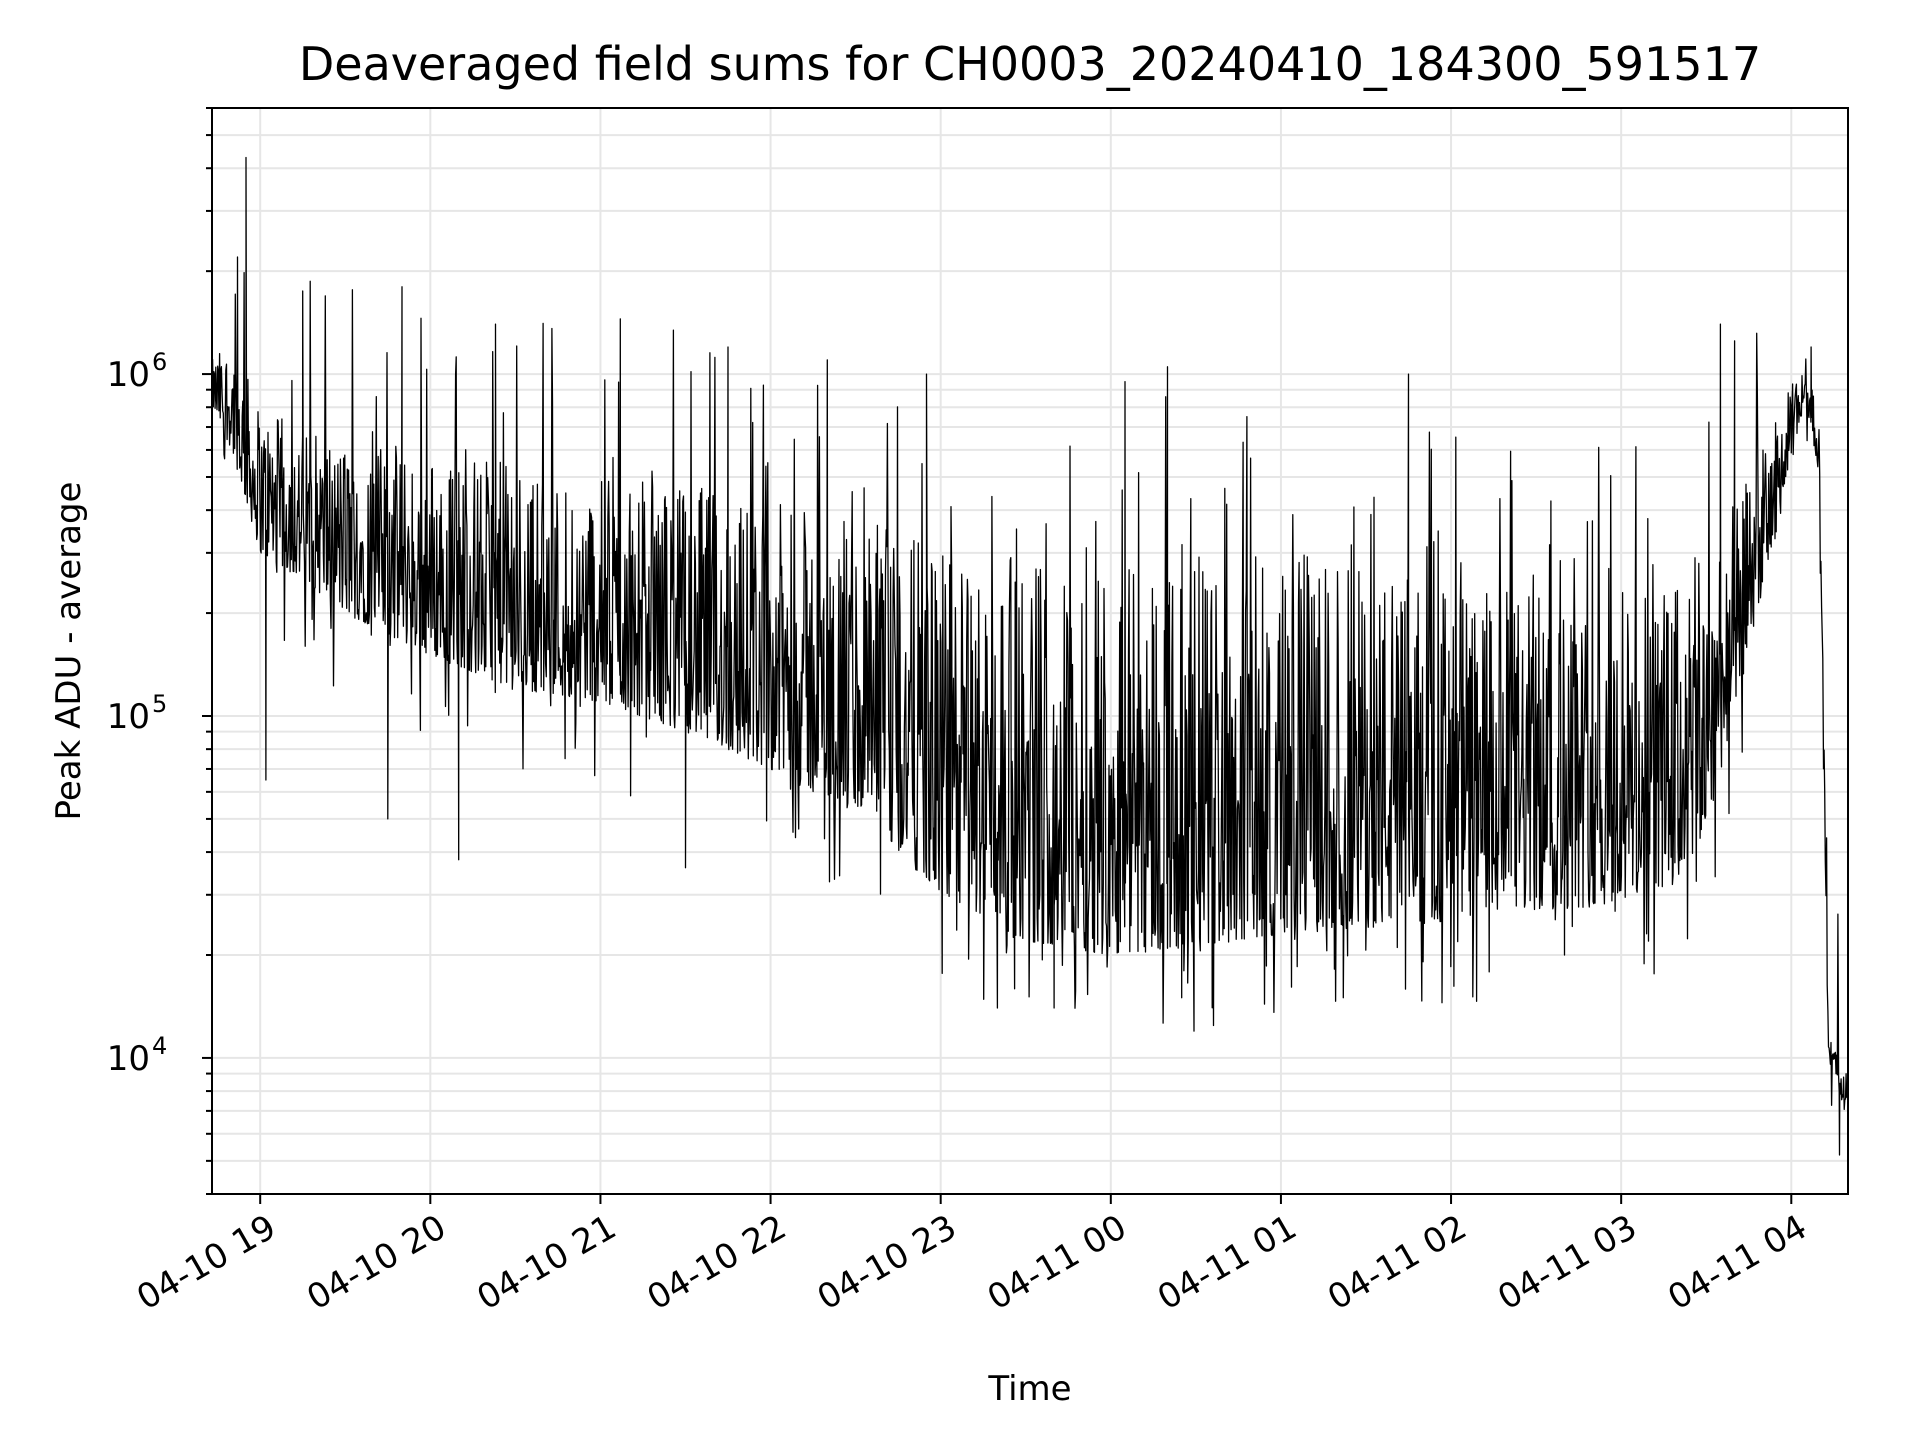 This screenshot has height=1440, width=1920. I want to click on x-tick-label: 04-10 22, so click(717, 1262).